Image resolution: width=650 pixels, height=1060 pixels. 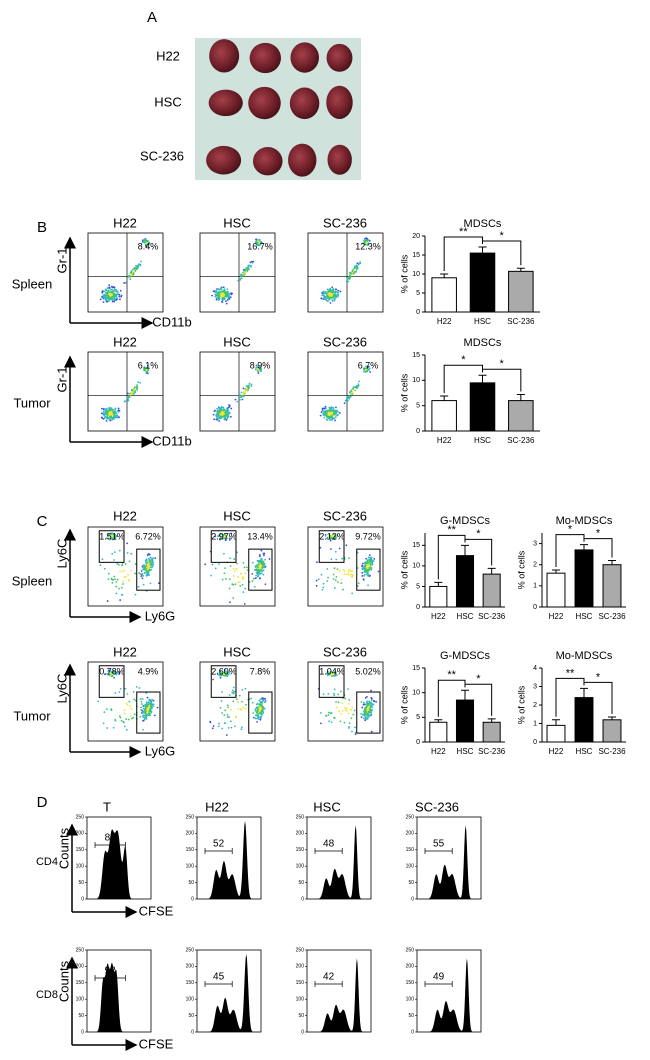 I want to click on x-tick-label: HSC, so click(x=465, y=751).